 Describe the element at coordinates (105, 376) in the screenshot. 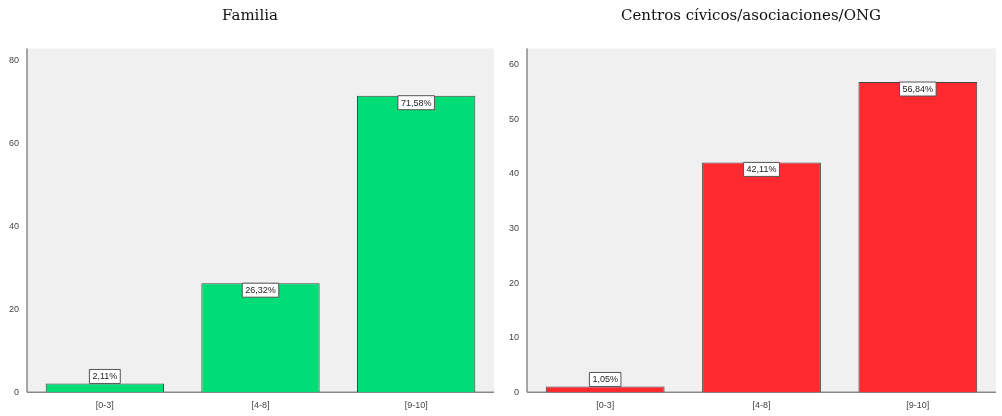

I see `data-label: 2,11%` at that location.